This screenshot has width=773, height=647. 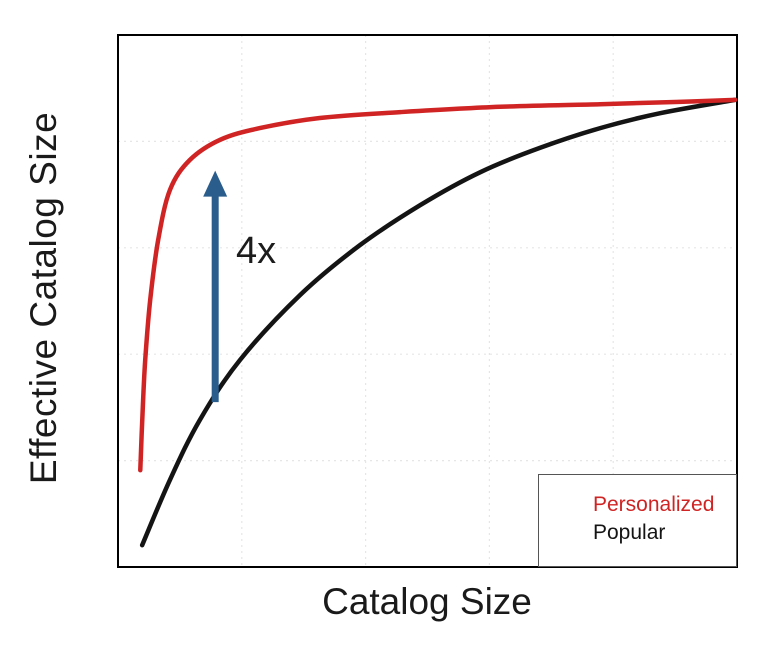 What do you see at coordinates (43, 298) in the screenshot?
I see `y-axis-label: Effective Catalog Size` at bounding box center [43, 298].